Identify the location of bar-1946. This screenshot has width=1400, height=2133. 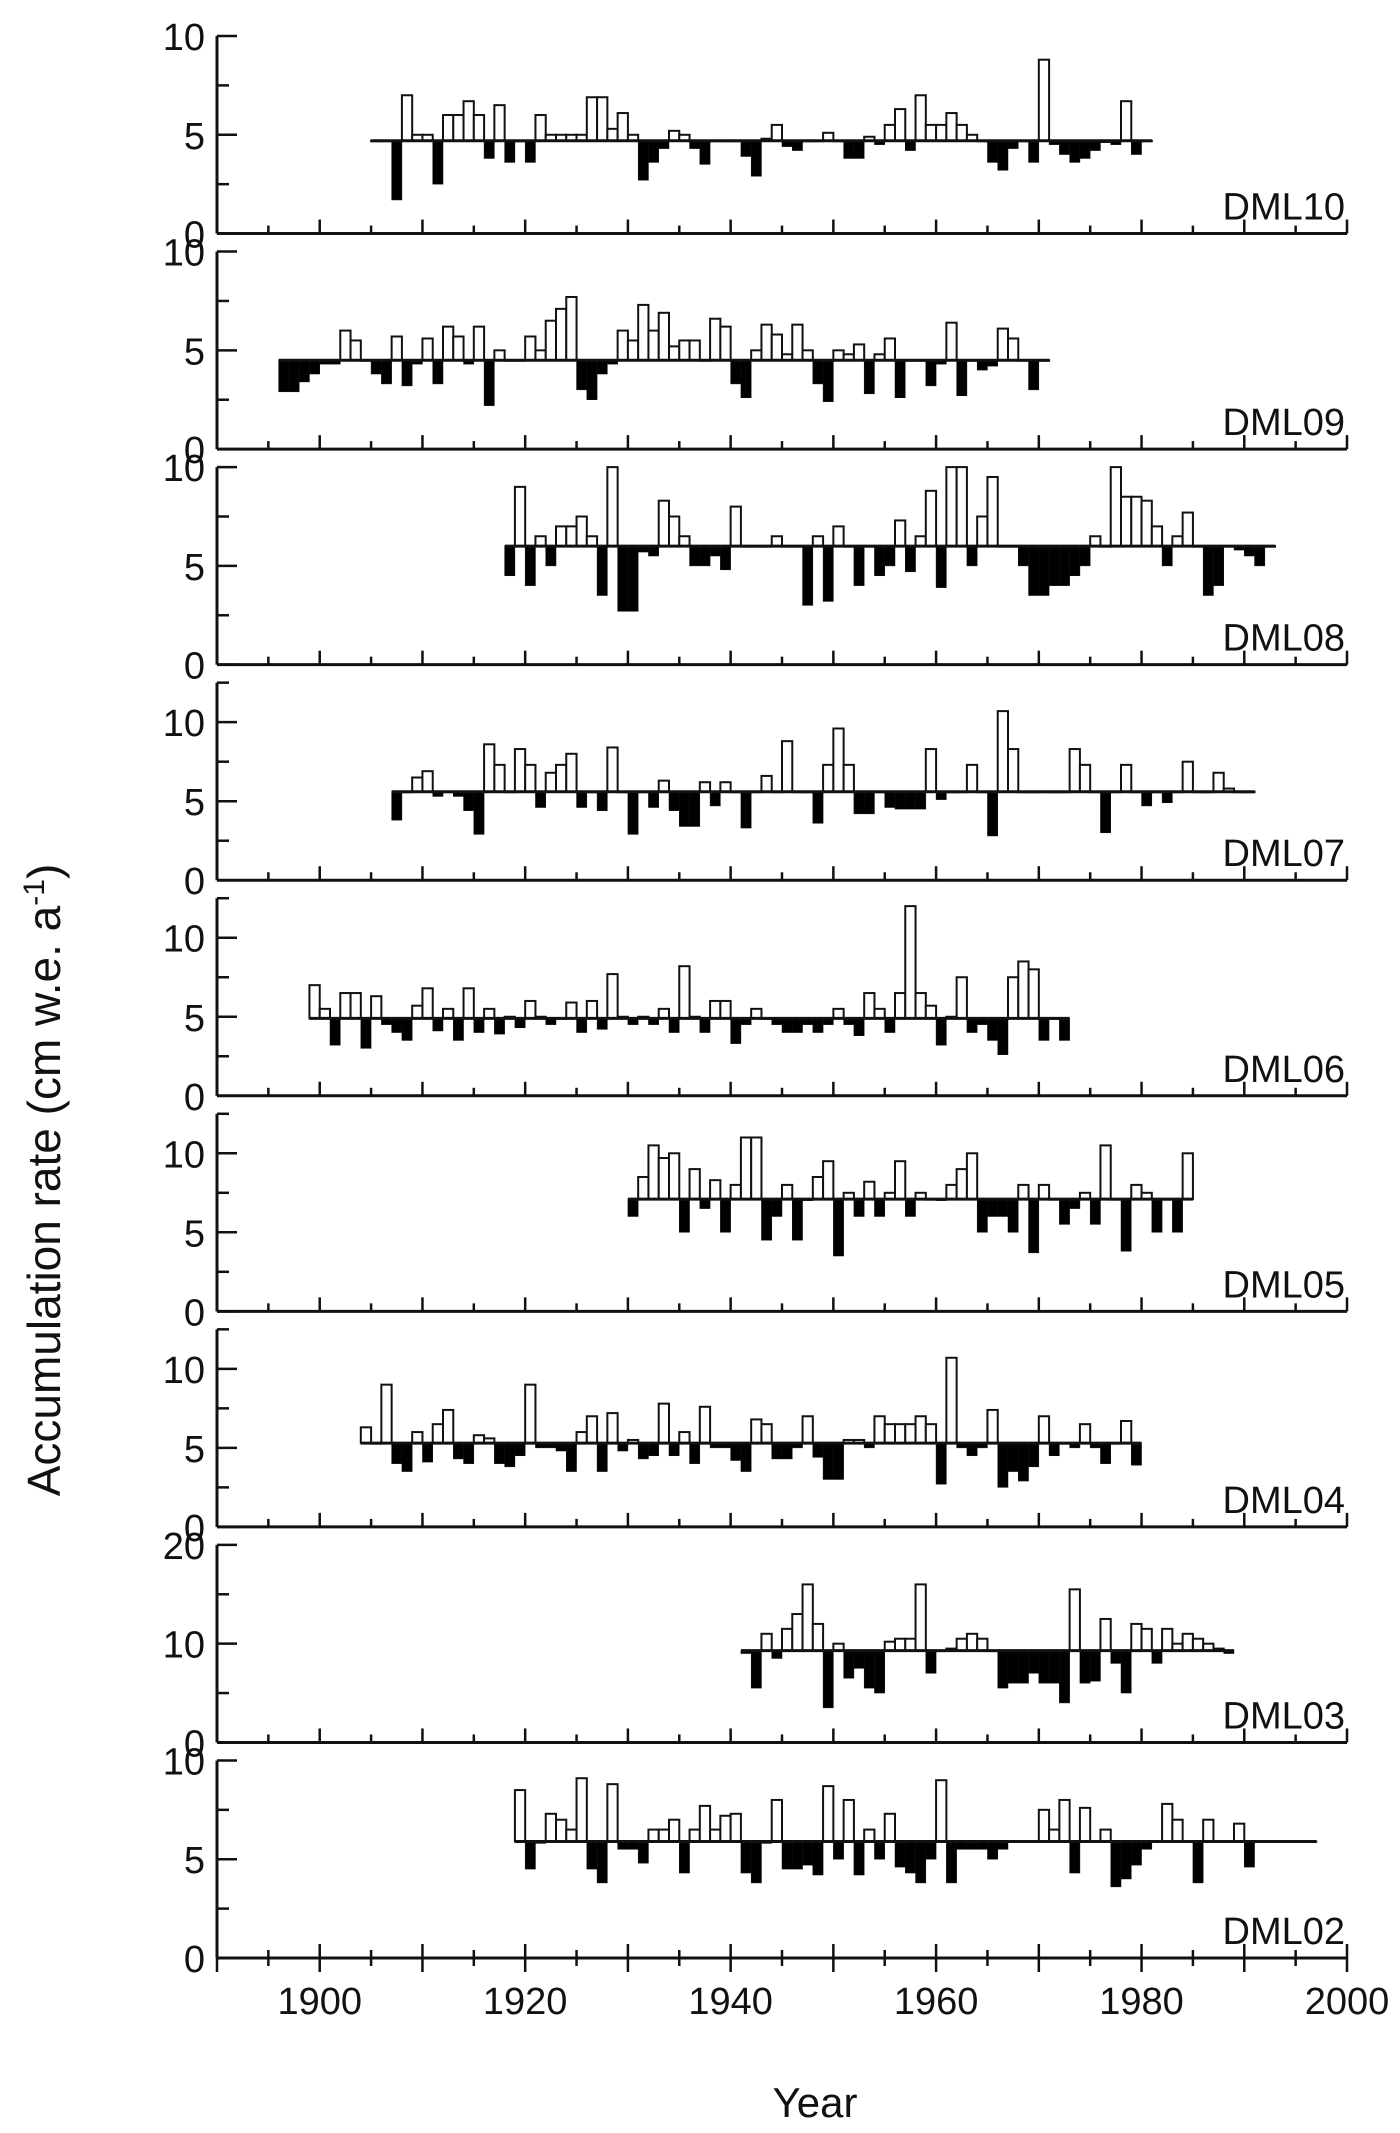
(797, 1855).